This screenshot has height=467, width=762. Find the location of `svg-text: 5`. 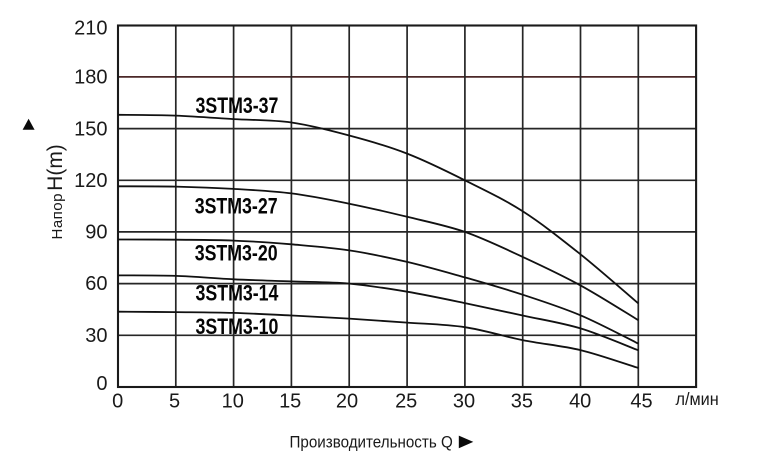

svg-text: 5 is located at coordinates (174, 401).